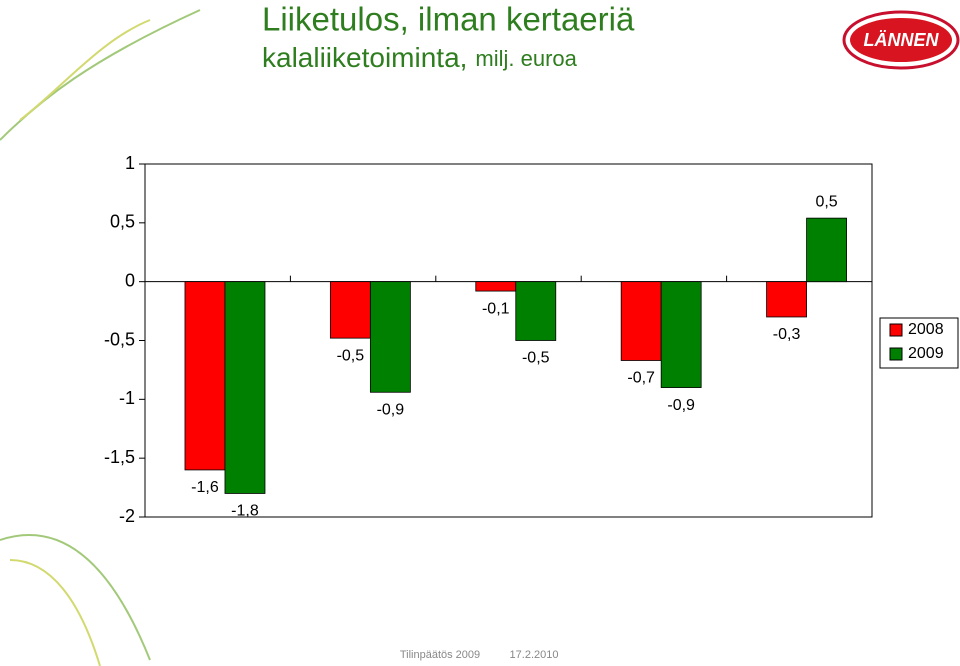 The width and height of the screenshot is (960, 666). I want to click on data-label: -1,8, so click(245, 511).